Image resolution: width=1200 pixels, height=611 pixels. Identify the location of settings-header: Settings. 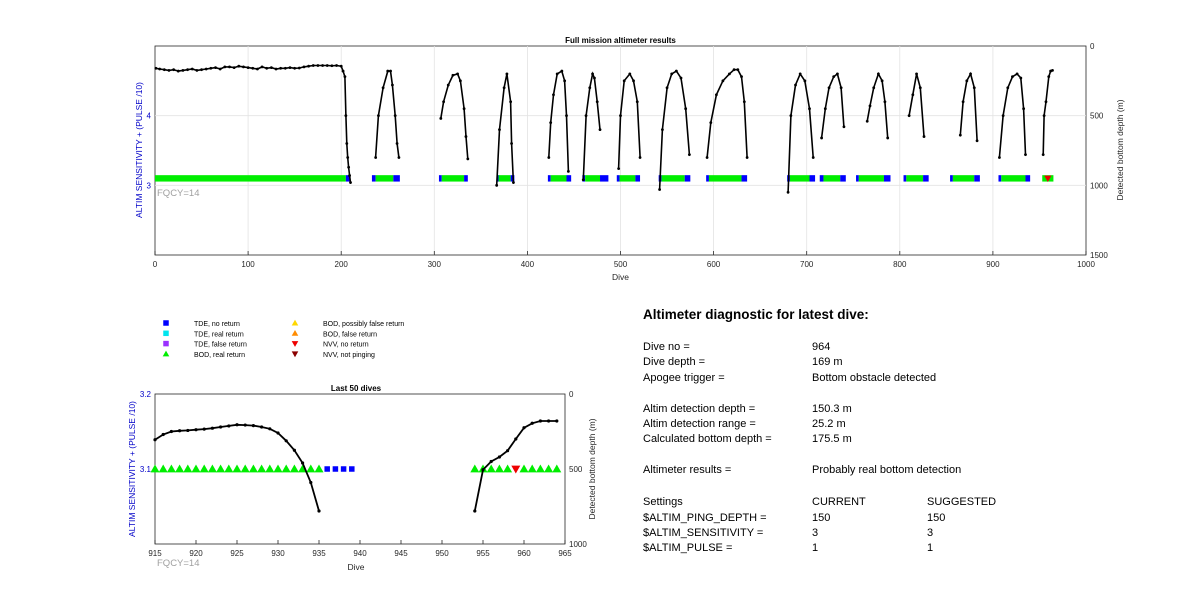
(663, 502).